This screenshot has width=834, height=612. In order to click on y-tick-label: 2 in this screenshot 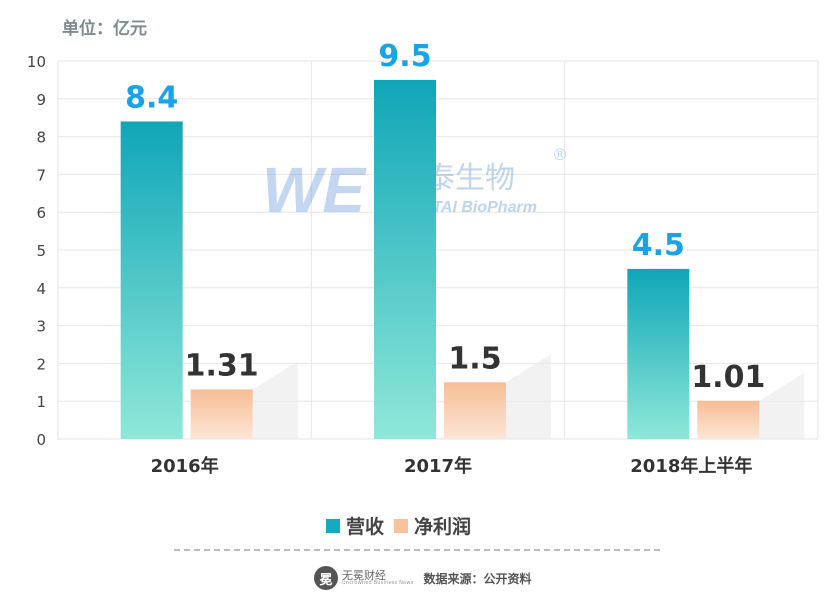, I will do `click(41, 364)`.